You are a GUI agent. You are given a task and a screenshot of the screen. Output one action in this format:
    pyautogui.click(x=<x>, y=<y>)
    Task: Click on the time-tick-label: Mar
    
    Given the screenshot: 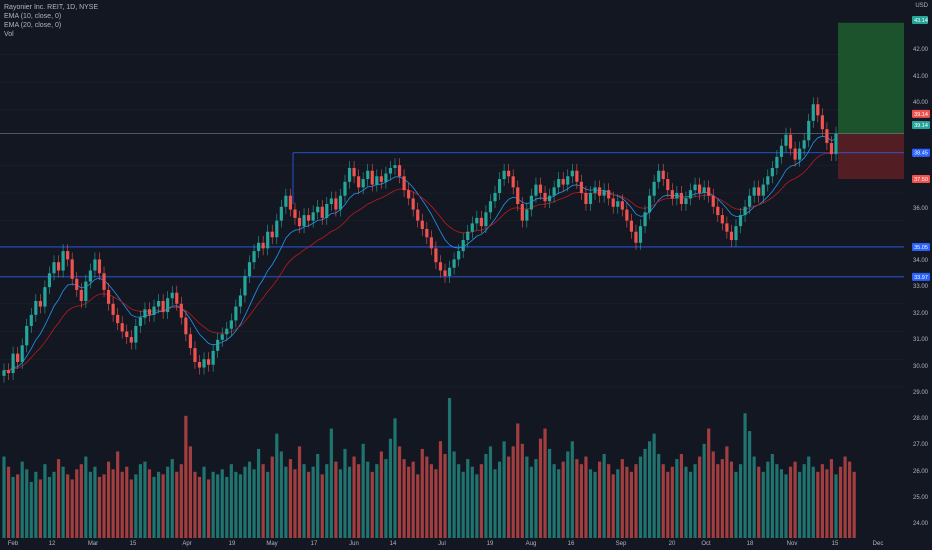 What is the action you would take?
    pyautogui.click(x=93, y=544)
    